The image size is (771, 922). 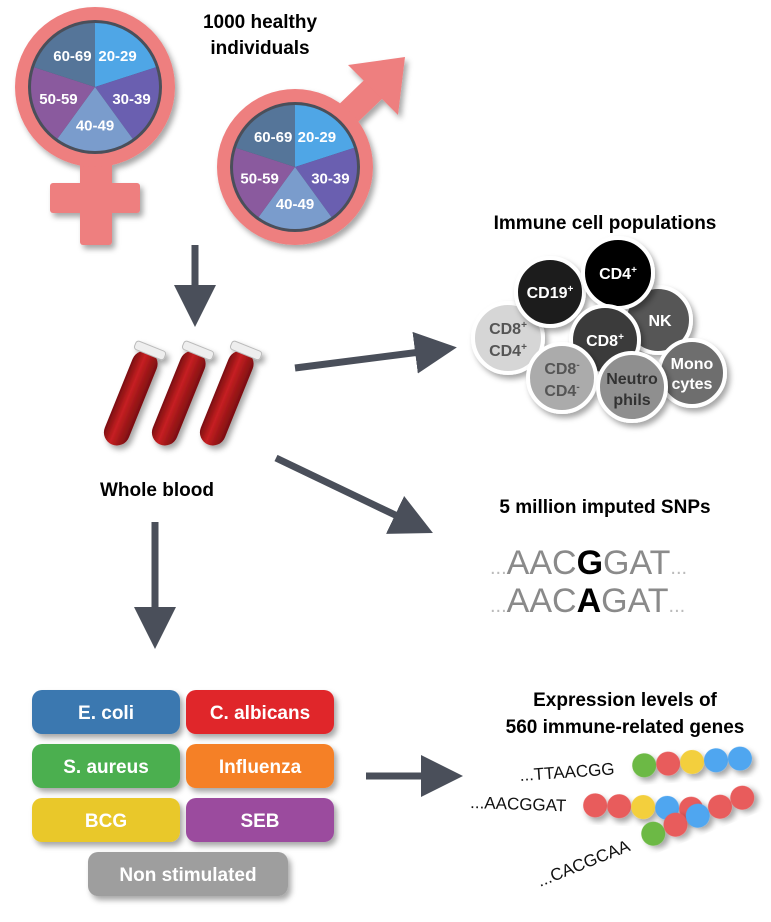 I want to click on svg-text: ...TTAACGG, so click(x=567, y=772).